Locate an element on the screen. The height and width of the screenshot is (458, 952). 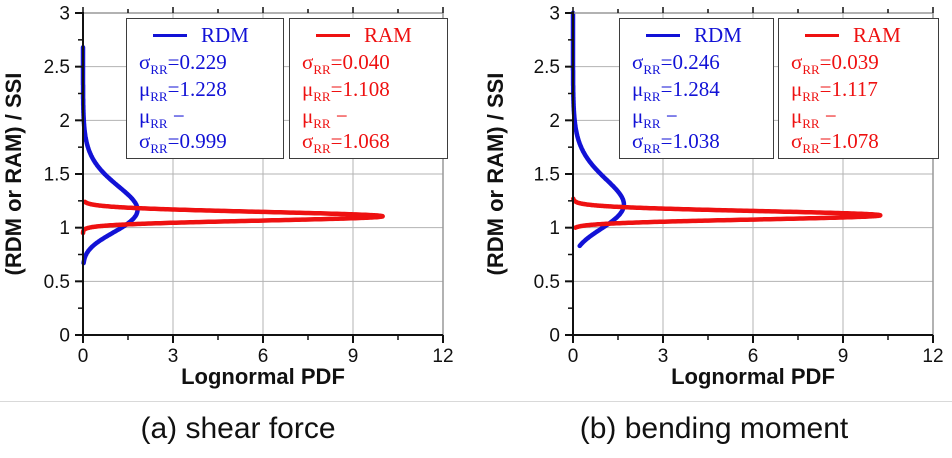
stat-text: =0.229 is located at coordinates (197, 62).